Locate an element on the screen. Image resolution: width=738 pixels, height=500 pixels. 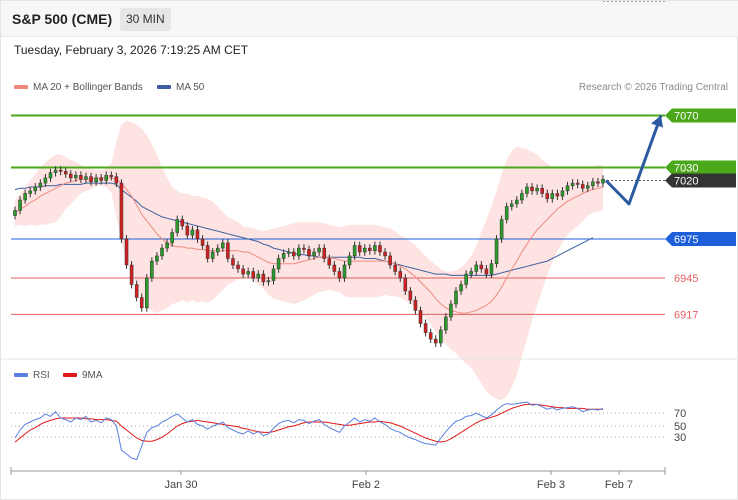
level-label-6945: 6945 is located at coordinates (686, 279).